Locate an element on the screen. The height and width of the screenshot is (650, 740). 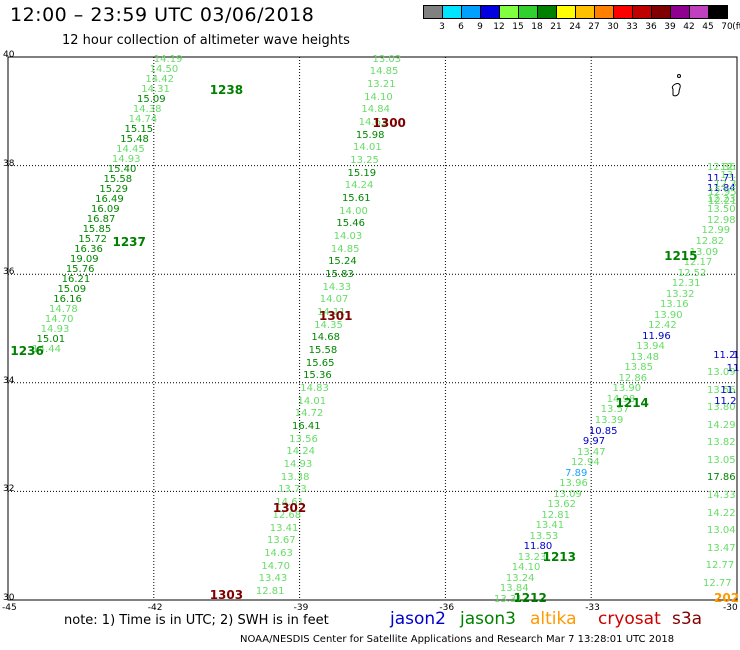
lat-label: 40 is located at coordinates (9, 55).